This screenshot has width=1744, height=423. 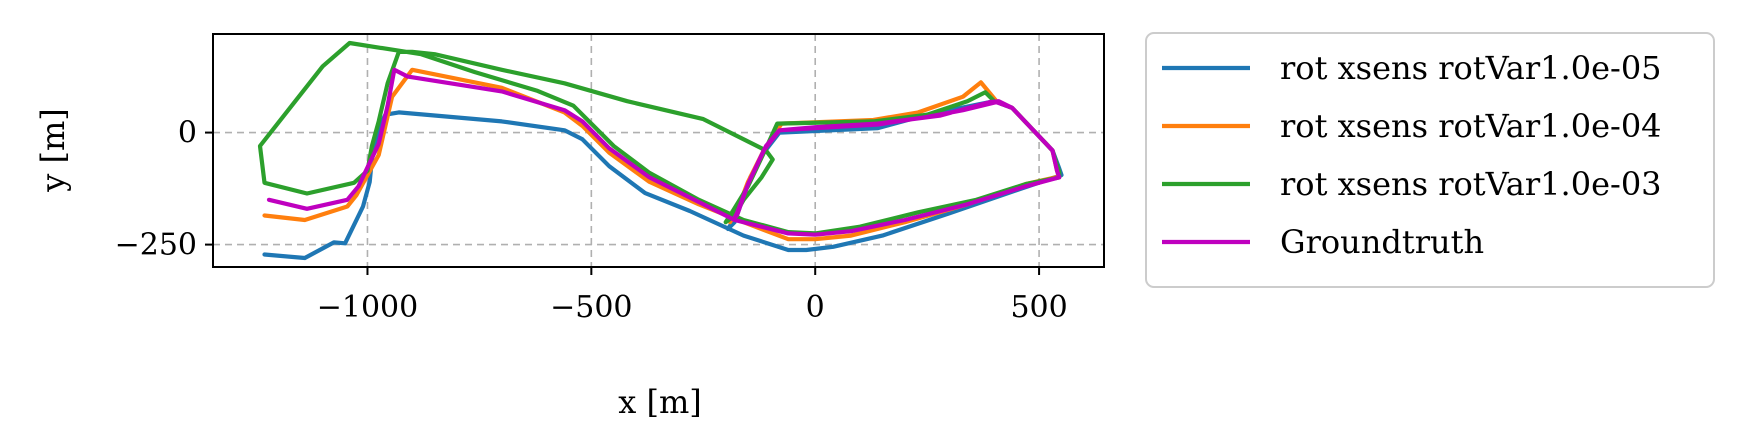 What do you see at coordinates (156, 245) in the screenshot?
I see `y-tick-label: −250` at bounding box center [156, 245].